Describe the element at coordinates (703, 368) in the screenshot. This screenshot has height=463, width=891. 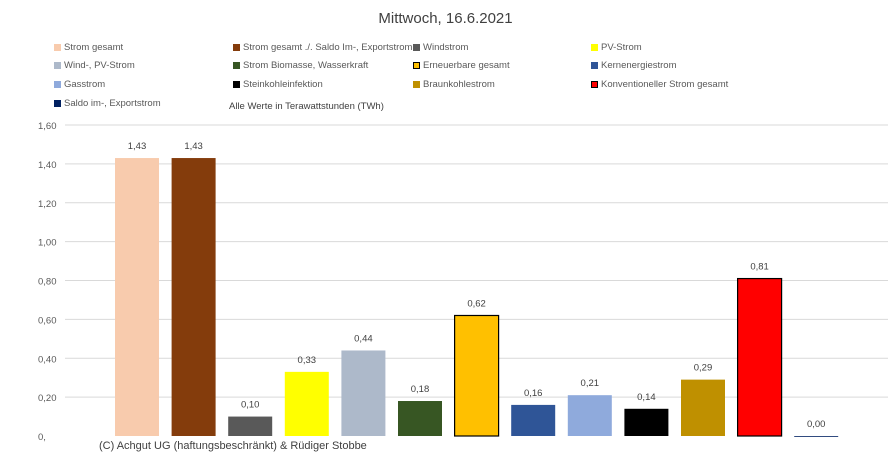
I see `data-label: 0,29` at that location.